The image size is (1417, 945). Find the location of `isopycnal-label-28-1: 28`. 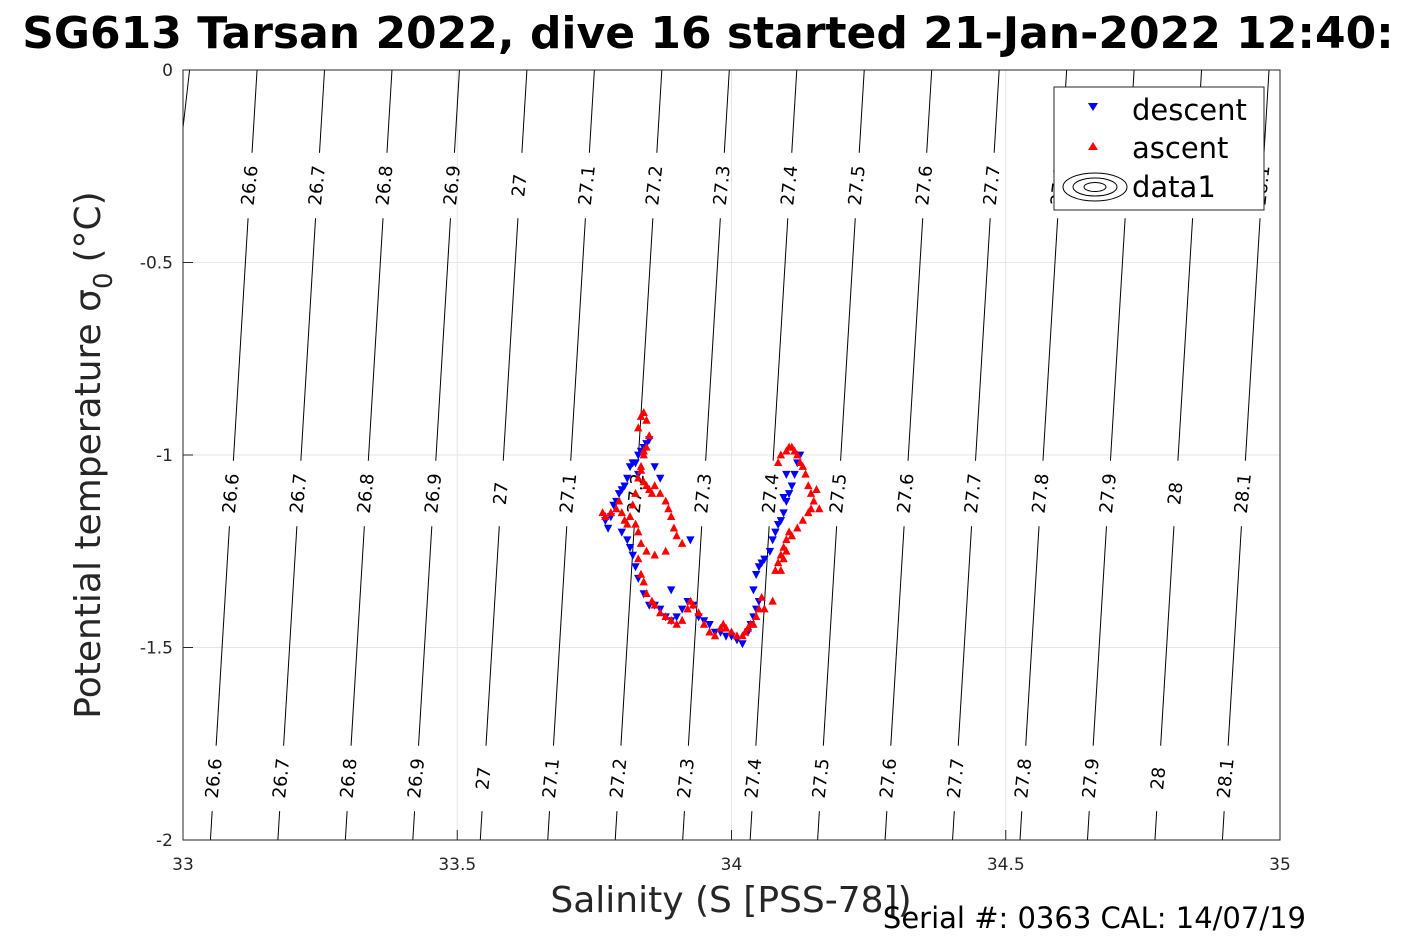

isopycnal-label-28-1: 28 is located at coordinates (1175, 493).